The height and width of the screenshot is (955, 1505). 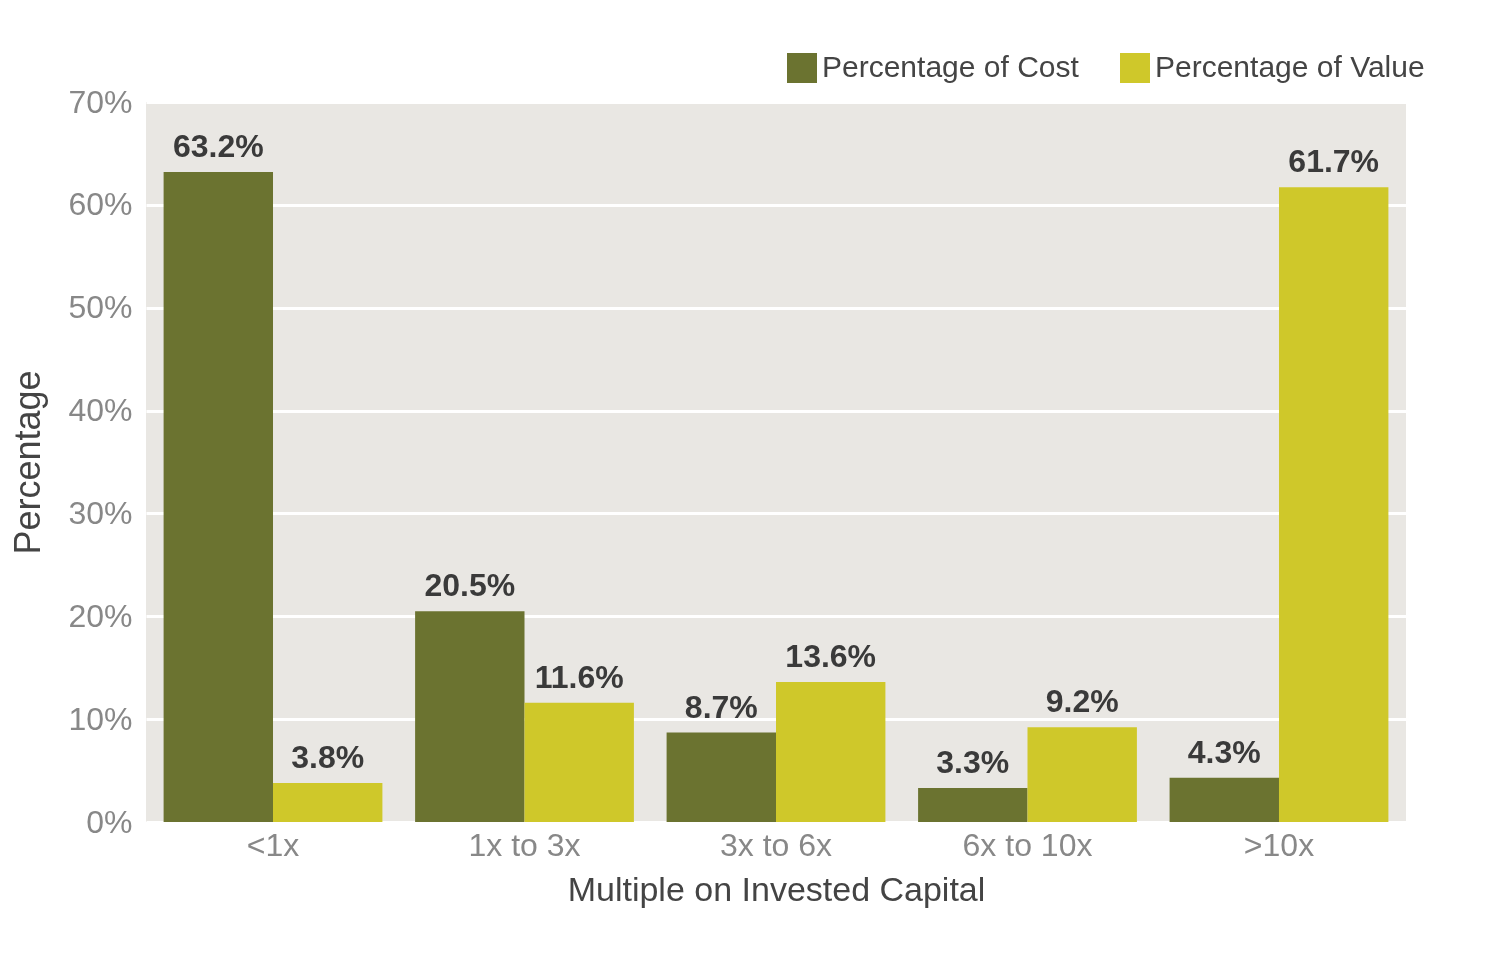 What do you see at coordinates (100, 101) in the screenshot?
I see `y-tick-label: 70%` at bounding box center [100, 101].